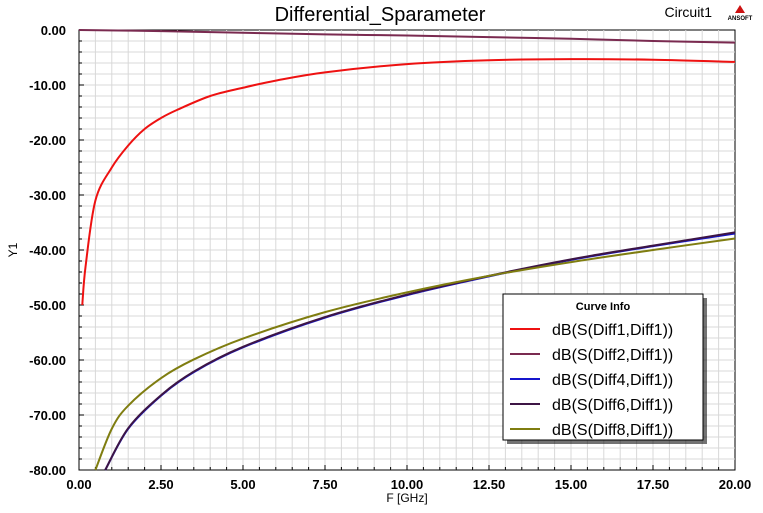 The width and height of the screenshot is (763, 513). What do you see at coordinates (47, 305) in the screenshot?
I see `y-tick-label: -50.00` at bounding box center [47, 305].